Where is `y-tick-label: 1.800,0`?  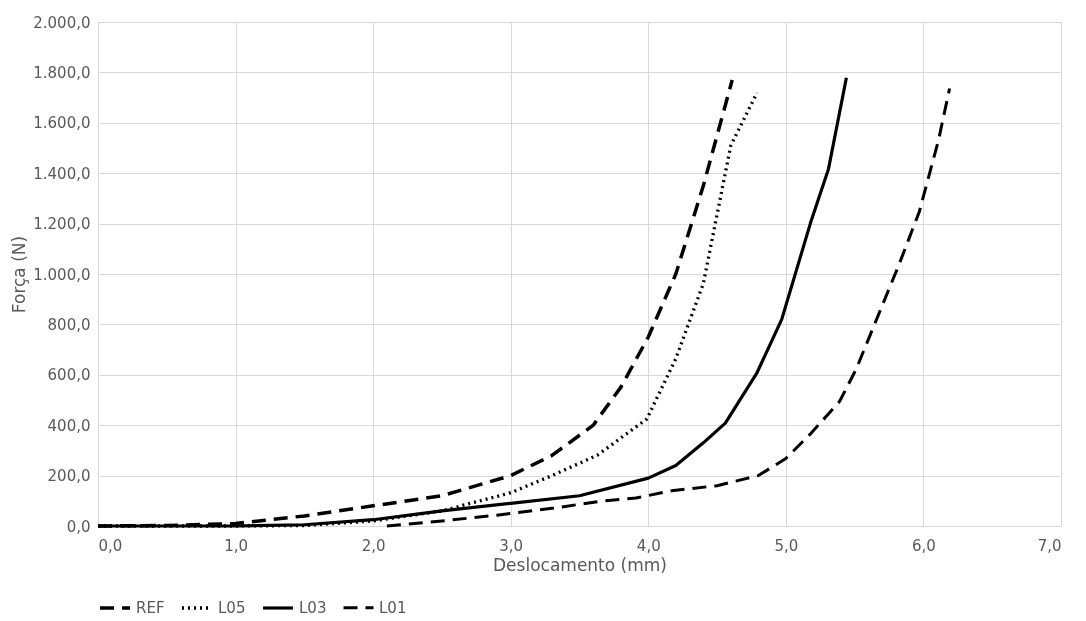
y-tick-label: 1.800,0 is located at coordinates (62, 72).